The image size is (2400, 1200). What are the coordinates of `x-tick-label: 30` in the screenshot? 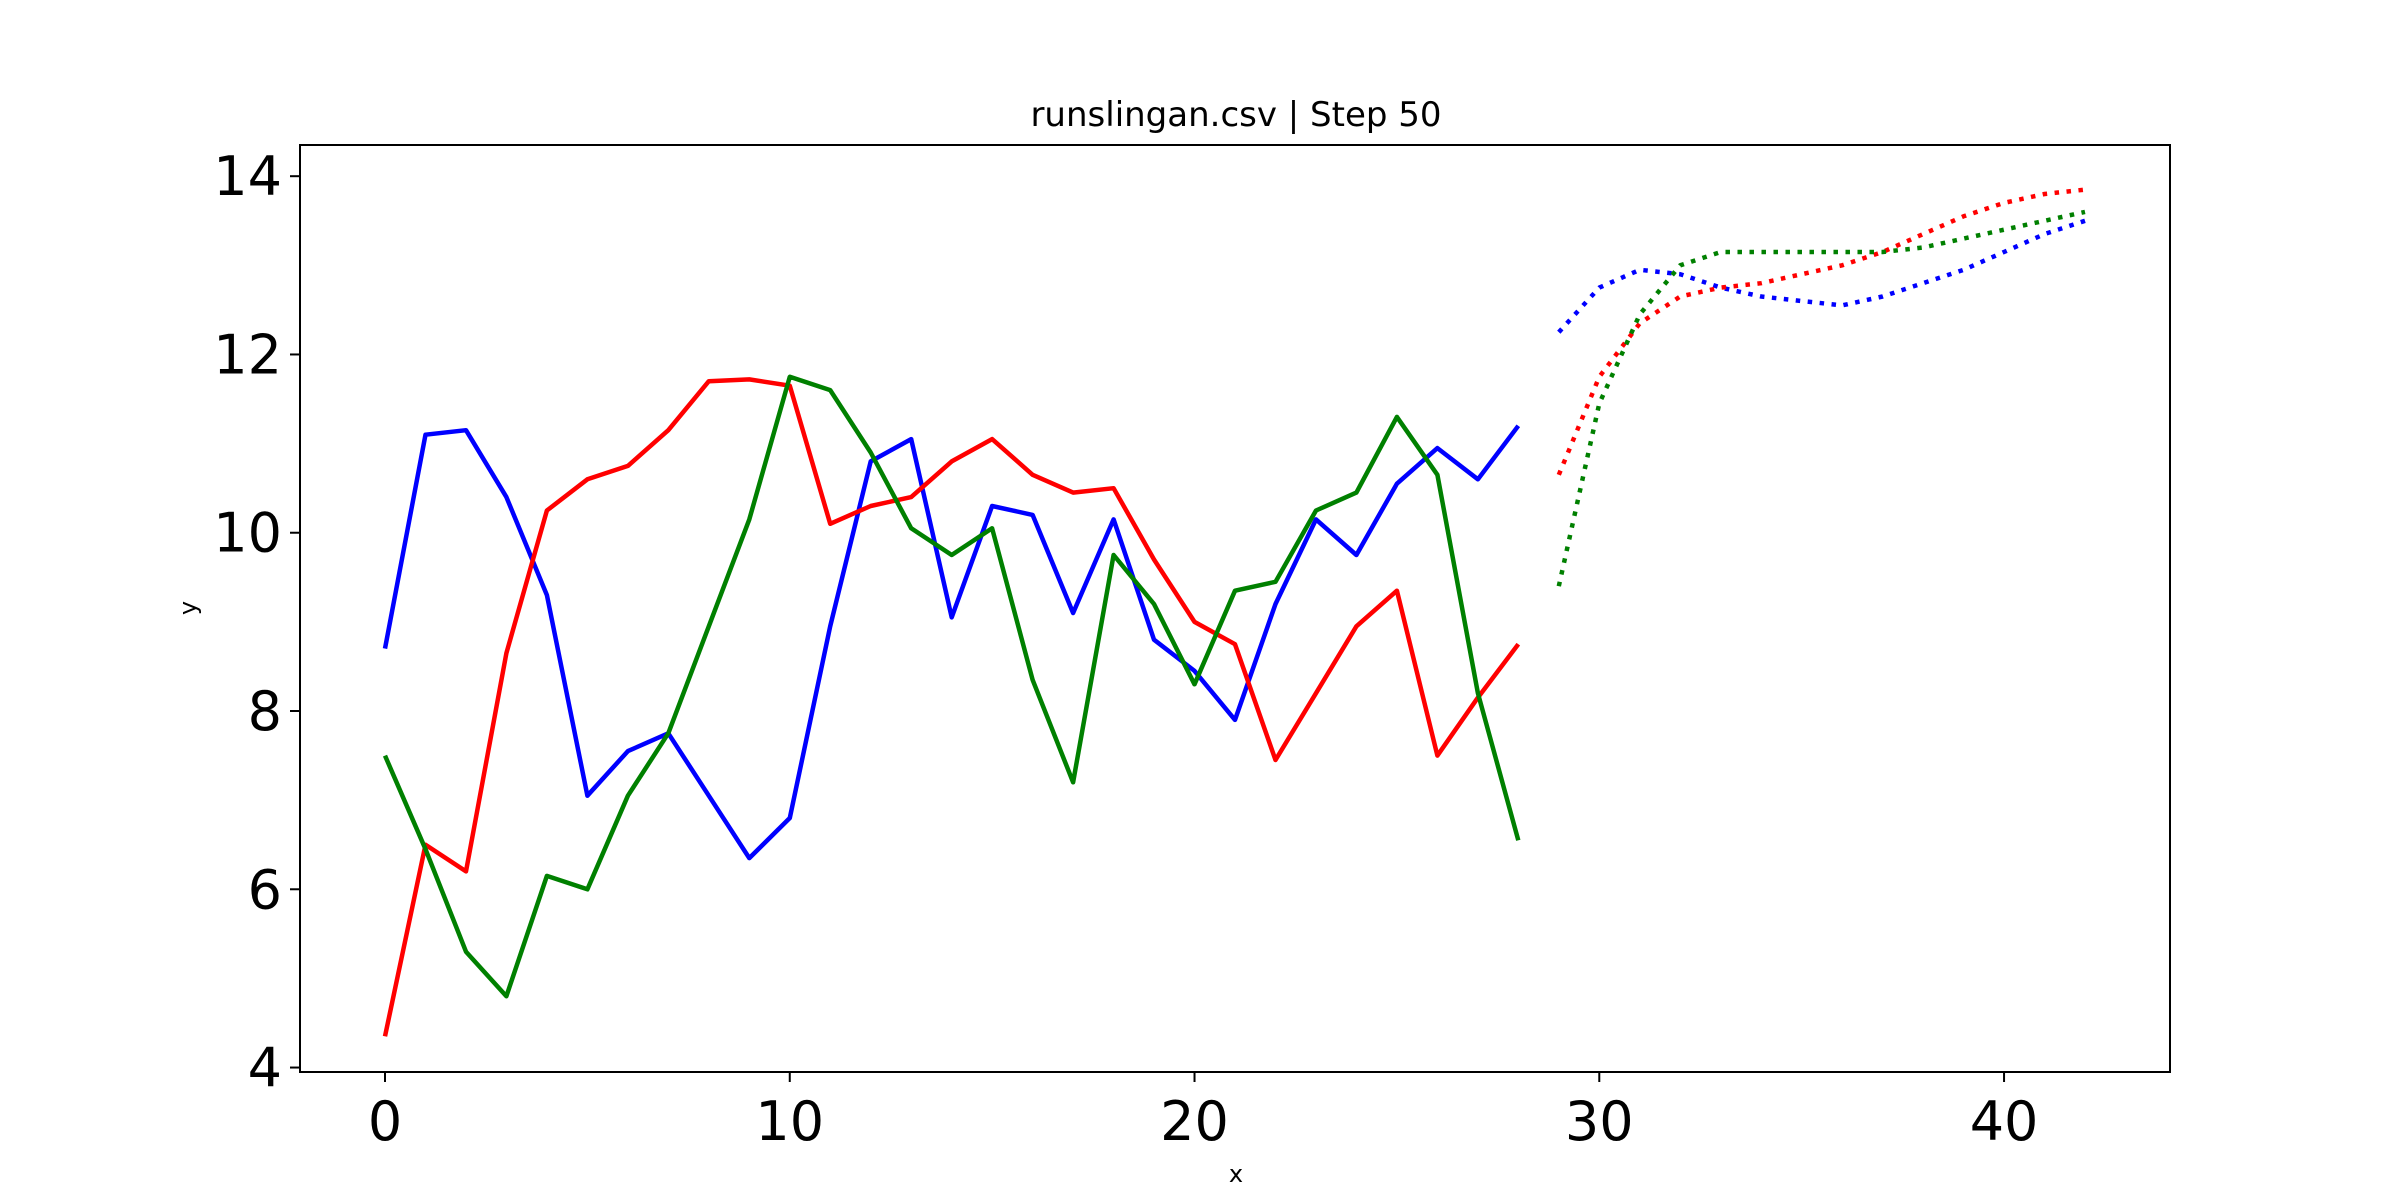 It's located at (1599, 1121).